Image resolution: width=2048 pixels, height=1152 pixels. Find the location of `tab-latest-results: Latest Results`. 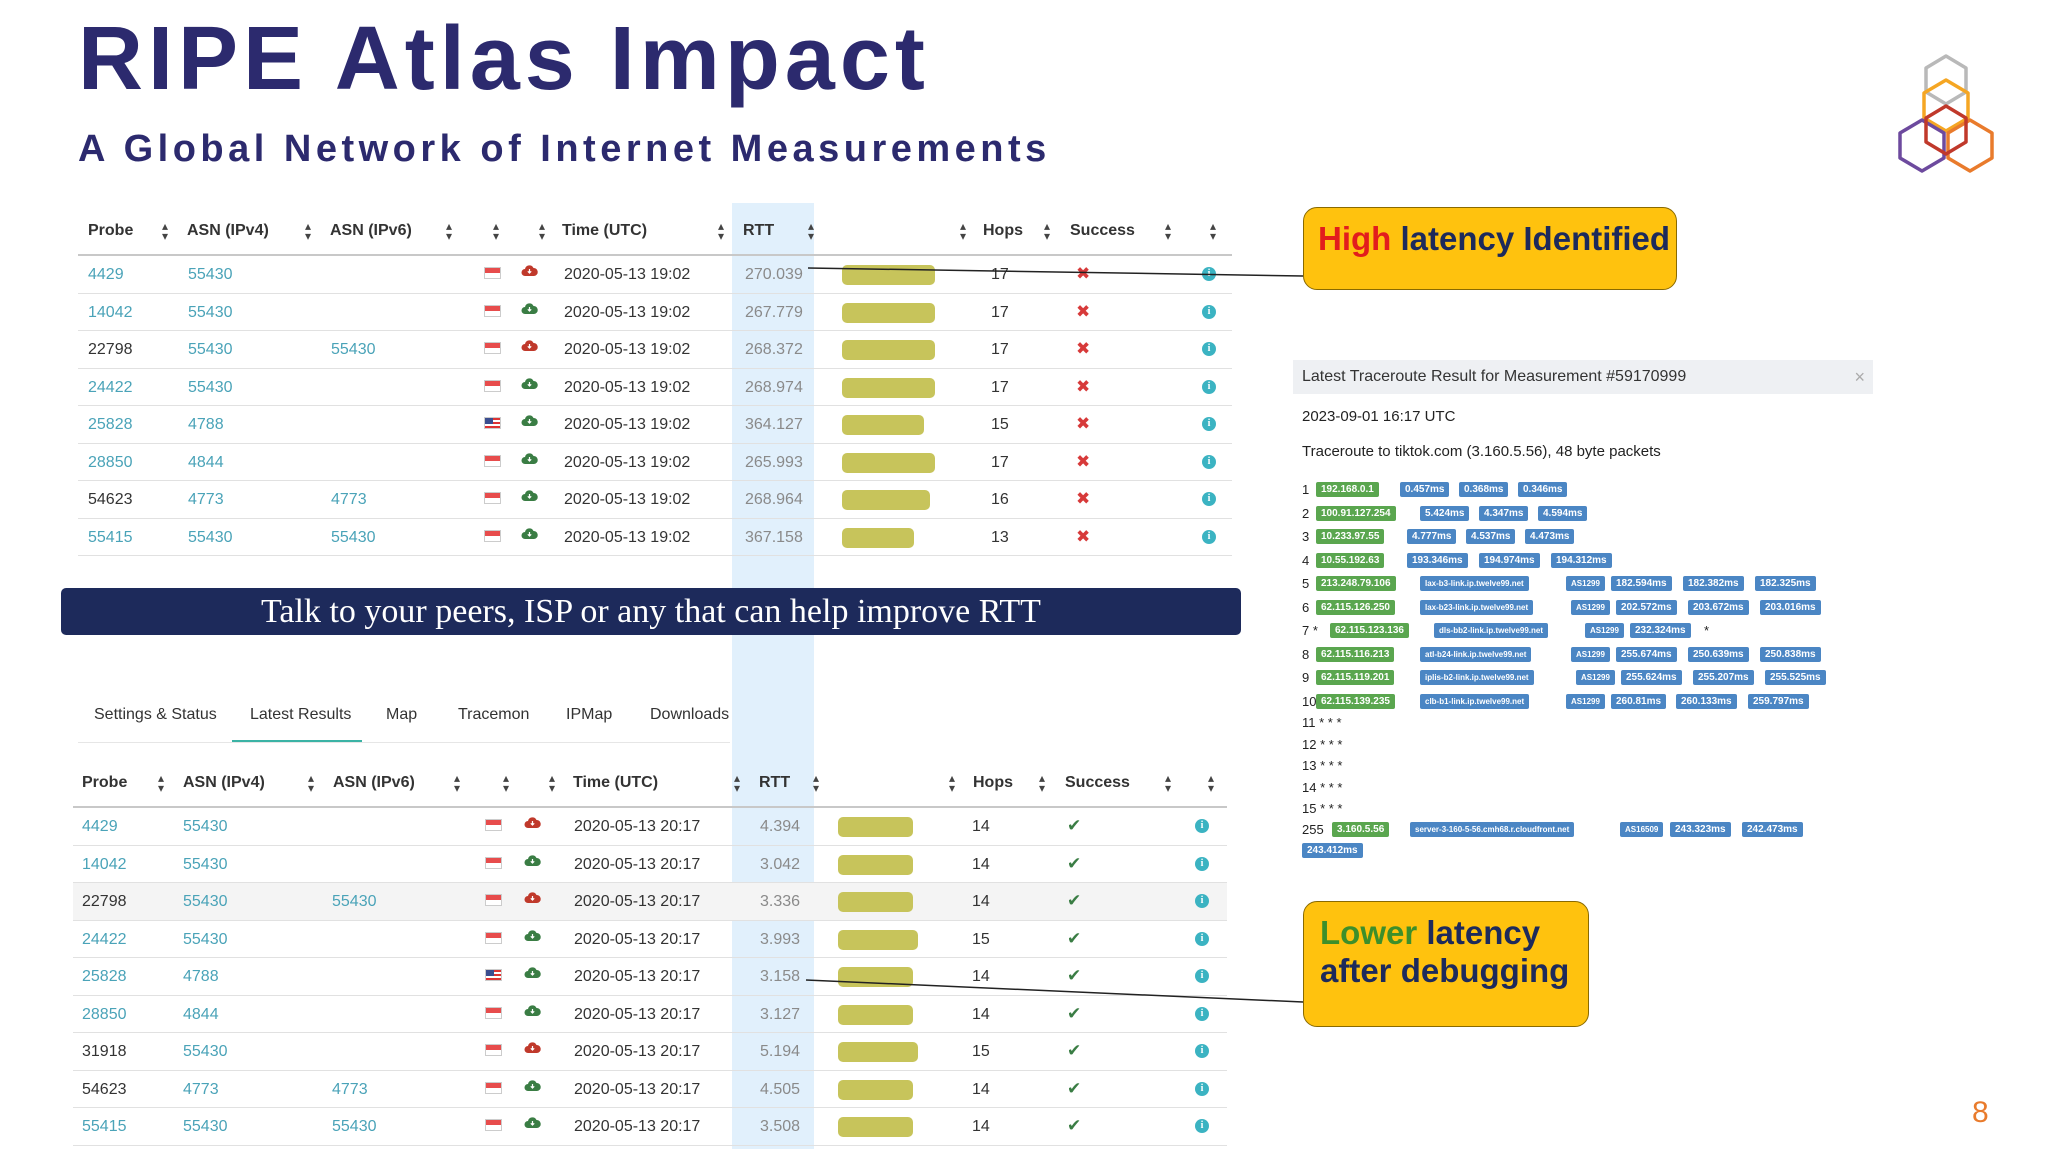

tab-latest-results: Latest Results is located at coordinates (301, 714).